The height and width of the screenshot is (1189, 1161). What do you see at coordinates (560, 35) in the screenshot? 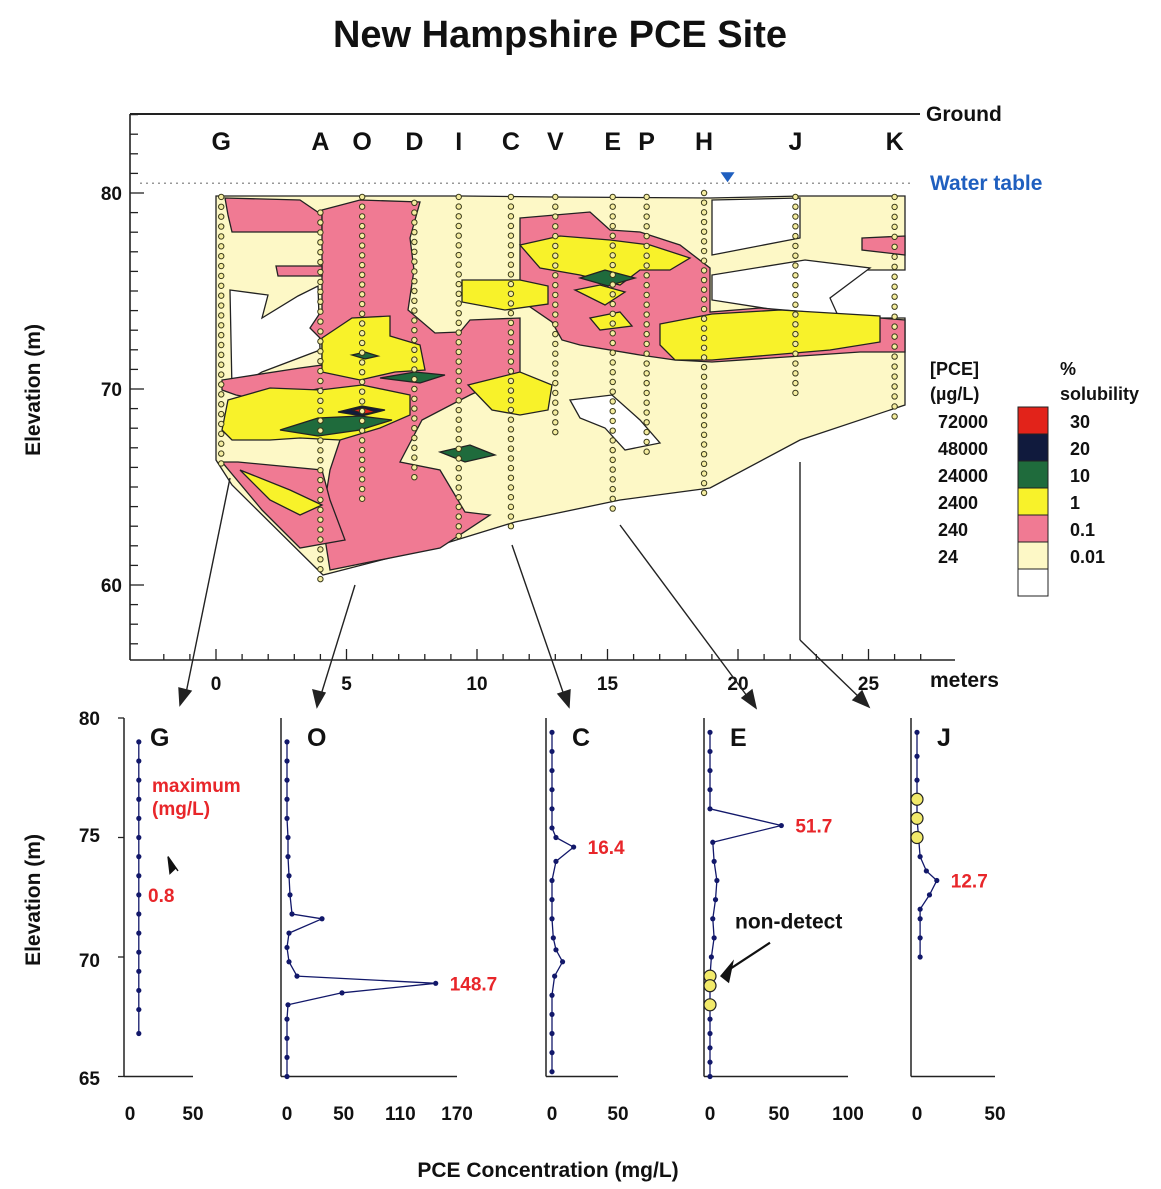
I see `figure-title: New Hampshire PCE Site` at bounding box center [560, 35].